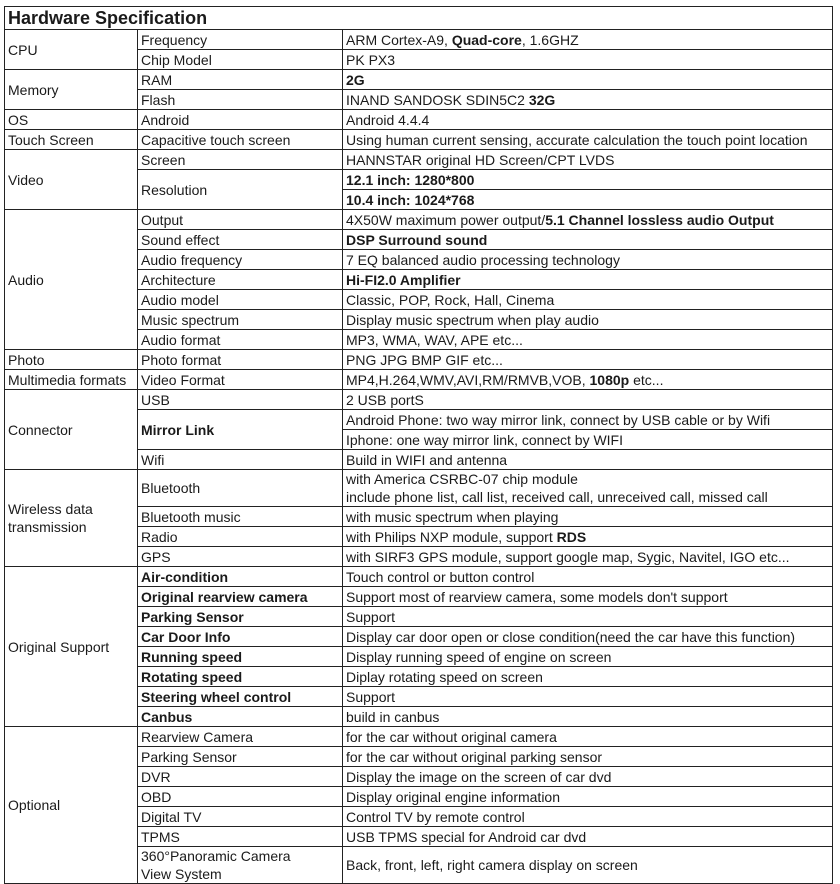 This screenshot has height=884, width=840. I want to click on value-cell: with Philips NXP module, support RDS, so click(587, 536).